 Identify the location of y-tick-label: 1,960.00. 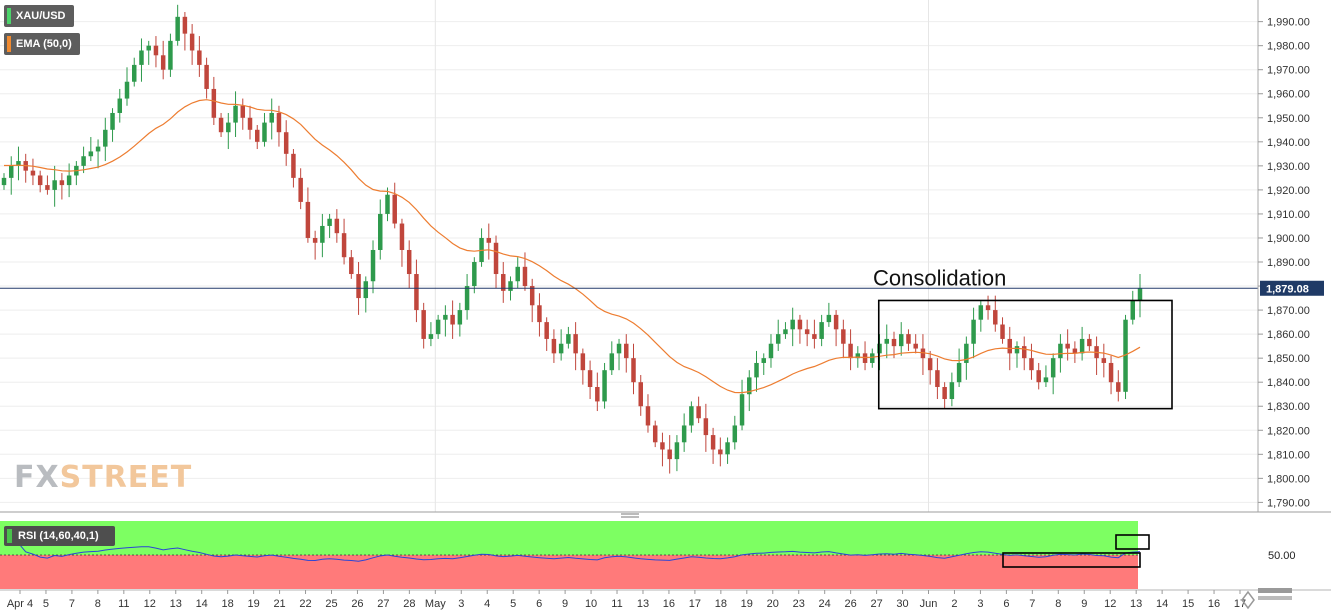
(1288, 95).